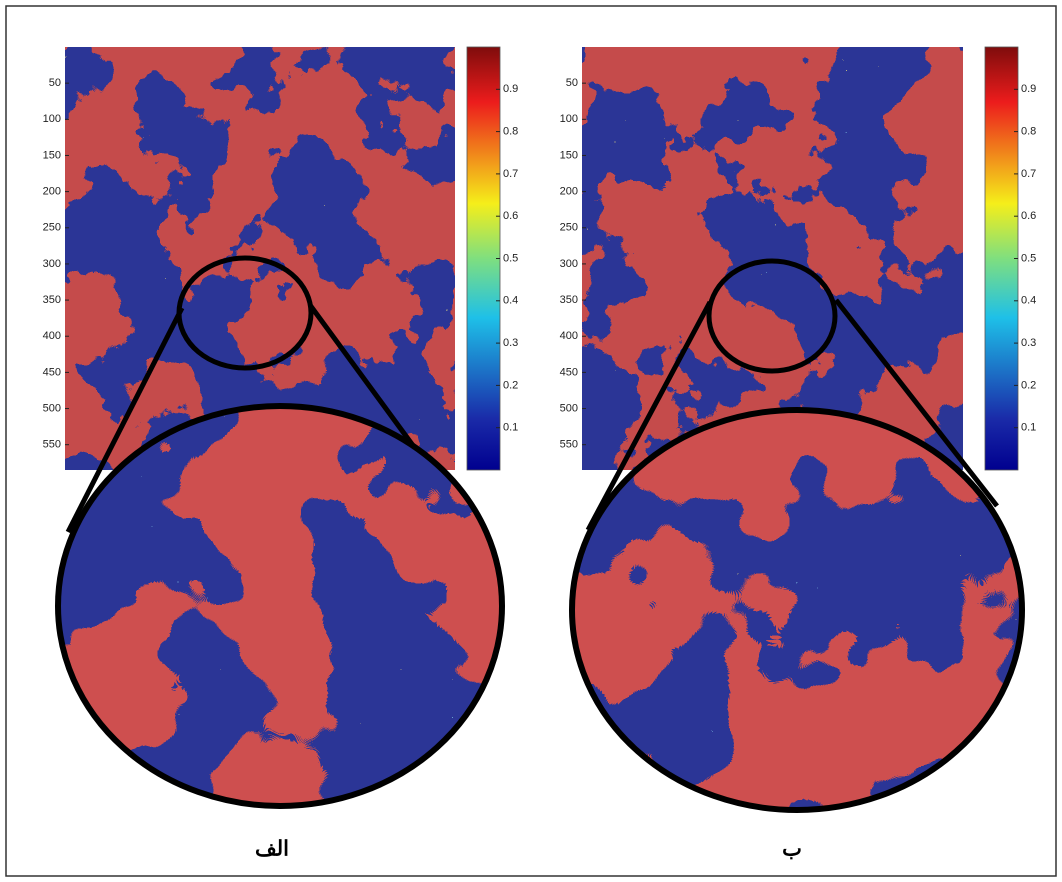  What do you see at coordinates (772, 316) in the screenshot?
I see `zoom-outline` at bounding box center [772, 316].